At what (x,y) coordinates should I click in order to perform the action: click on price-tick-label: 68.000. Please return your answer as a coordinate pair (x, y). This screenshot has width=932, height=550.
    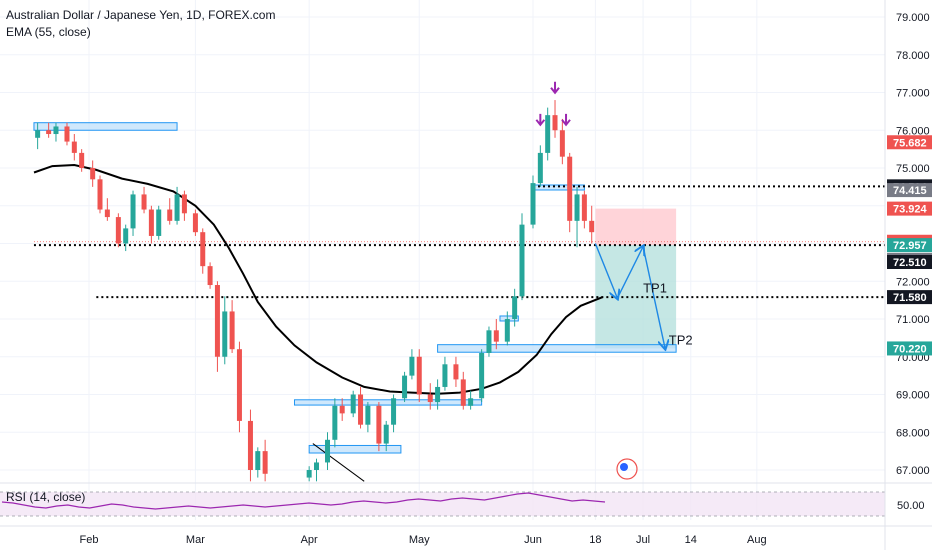
    Looking at the image, I should click on (913, 433).